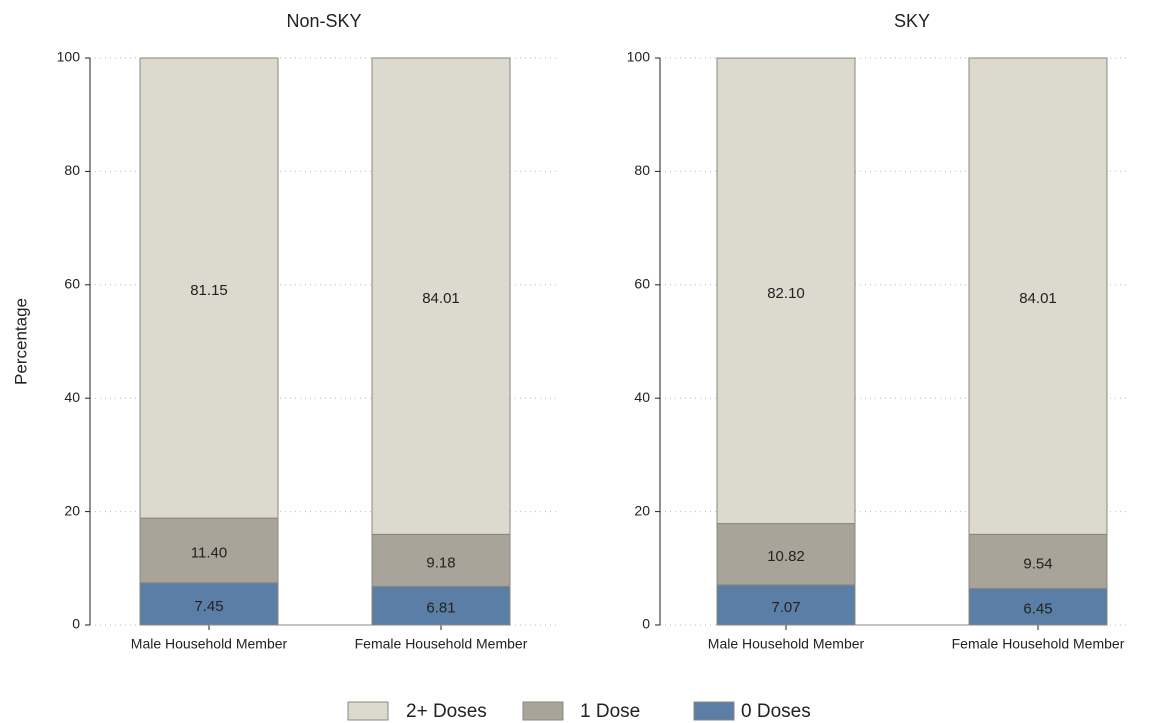  Describe the element at coordinates (208, 606) in the screenshot. I see `value-label: 7.45` at that location.